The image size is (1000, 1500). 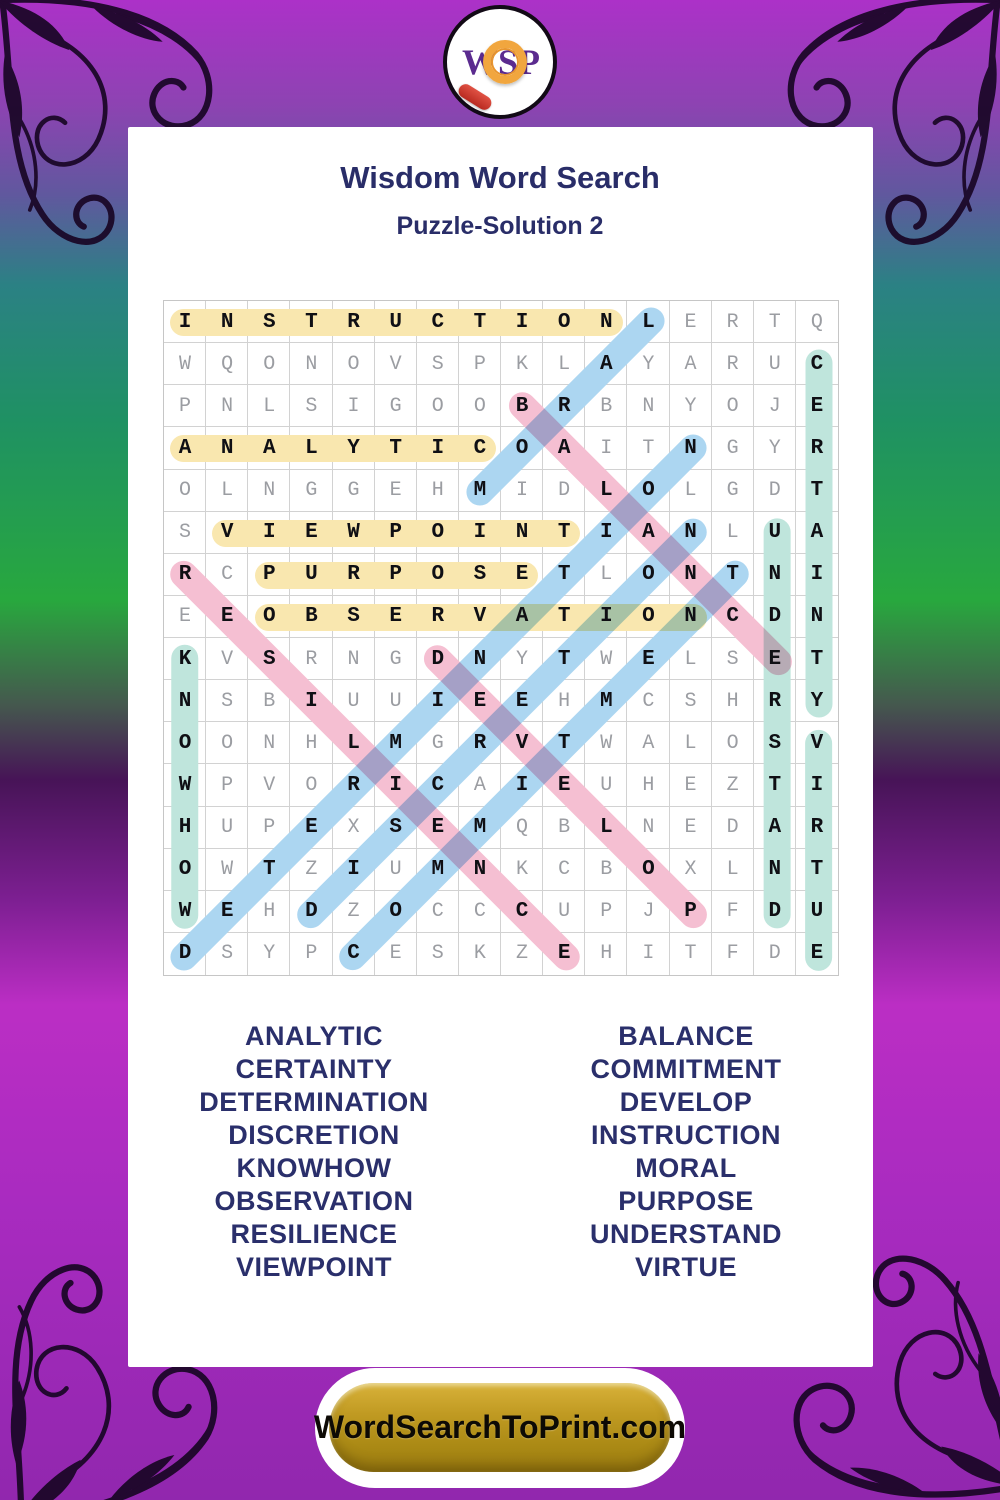 I want to click on word-list-item: OBSERVATION, so click(x=314, y=1201).